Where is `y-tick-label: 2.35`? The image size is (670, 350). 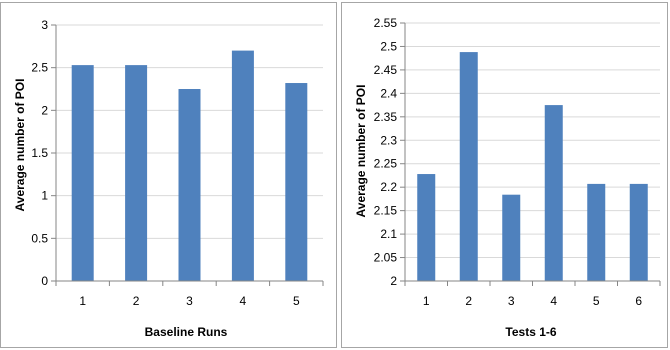 y-tick-label: 2.35 is located at coordinates (386, 117).